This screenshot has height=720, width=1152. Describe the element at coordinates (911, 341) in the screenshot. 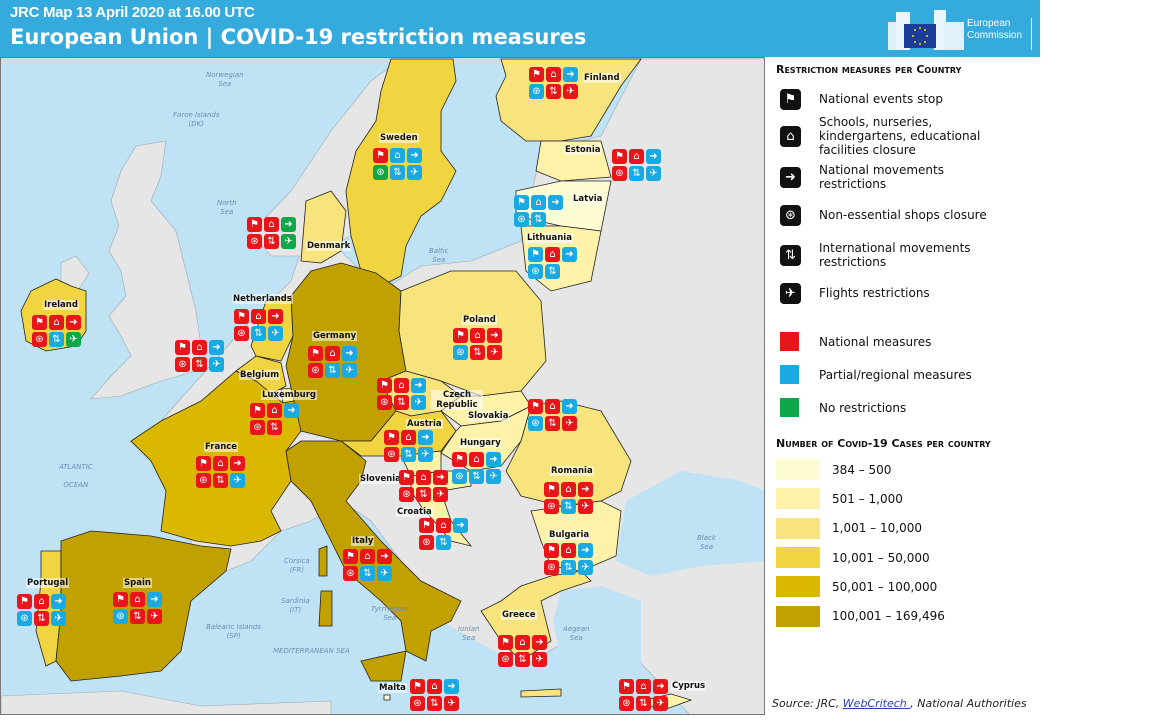

I see `legend-status-national: National measures` at that location.